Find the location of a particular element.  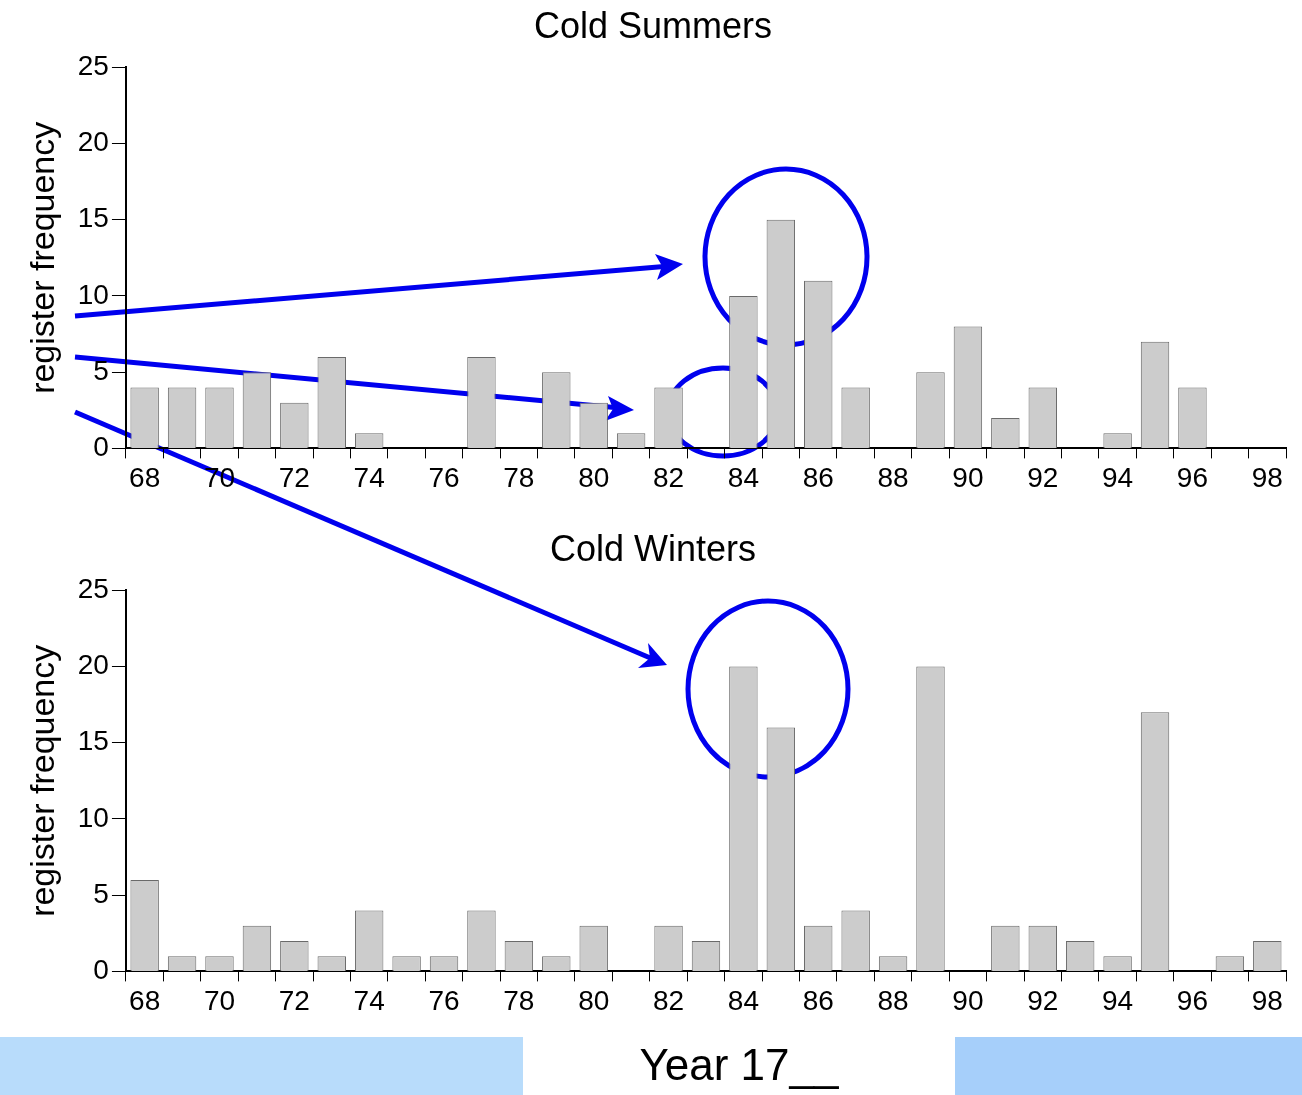

chart-title: Cold Summers is located at coordinates (653, 25).